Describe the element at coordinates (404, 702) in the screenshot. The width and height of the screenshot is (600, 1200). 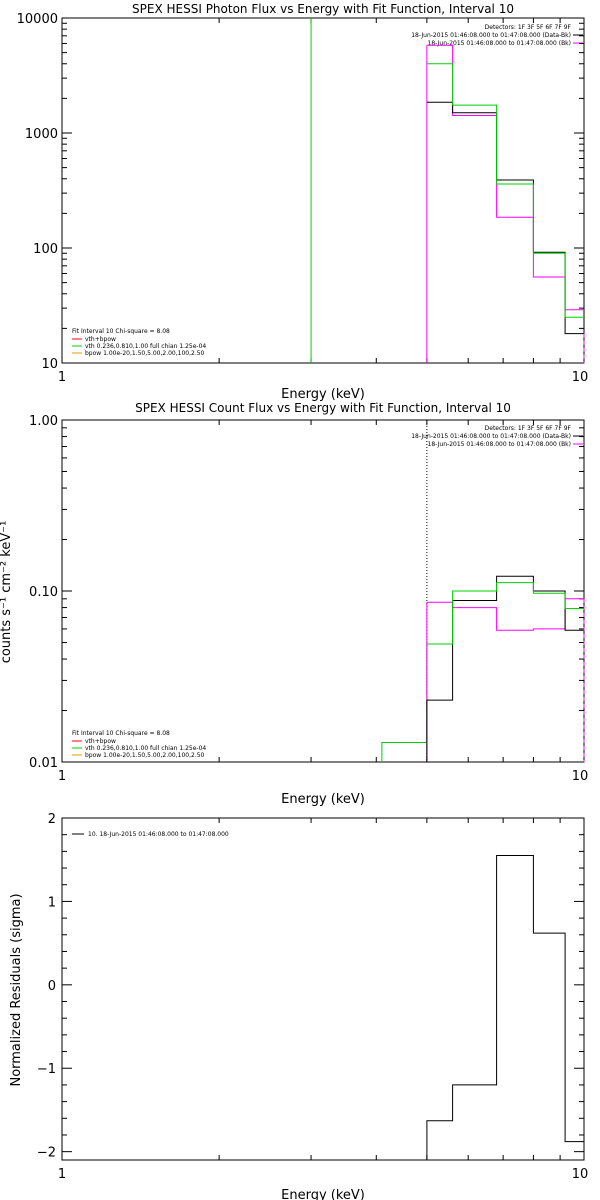
I see `count-model-low-bin` at that location.